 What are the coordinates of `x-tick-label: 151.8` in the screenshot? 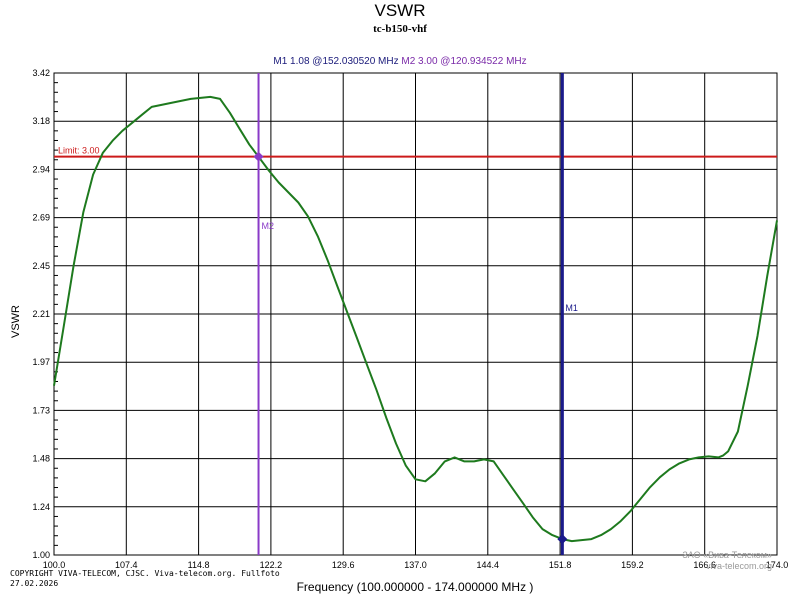 It's located at (560, 565).